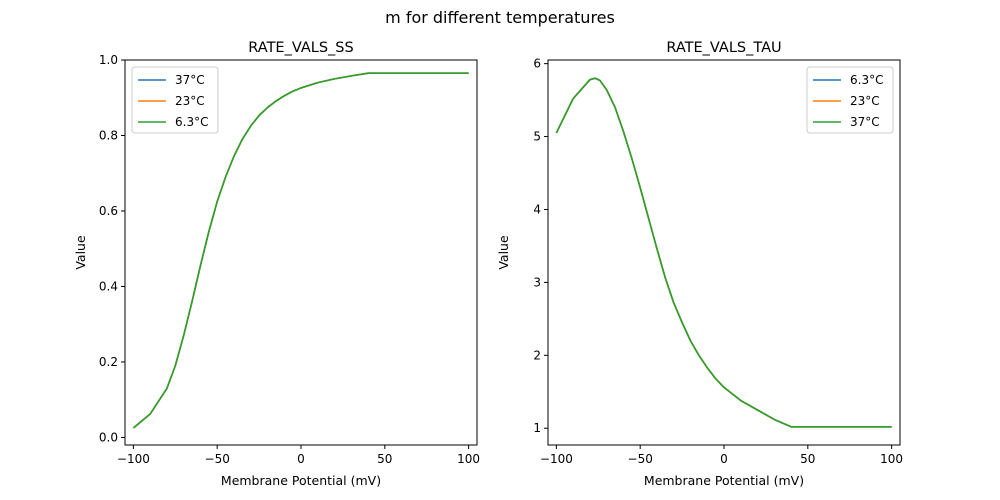 The image size is (1000, 500). Describe the element at coordinates (865, 122) in the screenshot. I see `chart2-legend-label-3: 37°C` at that location.